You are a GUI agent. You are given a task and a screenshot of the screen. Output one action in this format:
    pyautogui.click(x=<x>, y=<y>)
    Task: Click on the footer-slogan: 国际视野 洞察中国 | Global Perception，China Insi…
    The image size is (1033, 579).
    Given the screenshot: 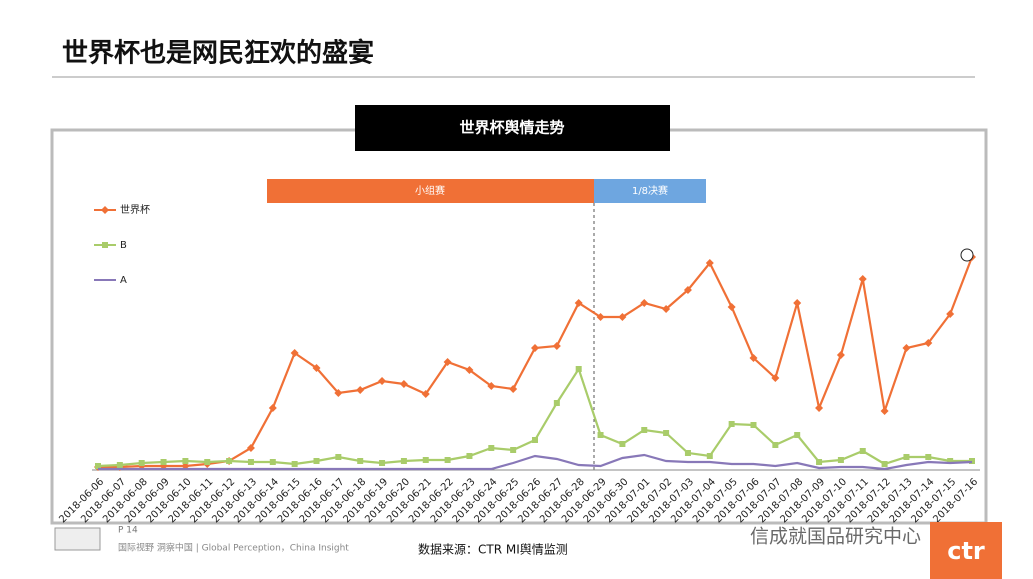 What is the action you would take?
    pyautogui.click(x=233, y=548)
    